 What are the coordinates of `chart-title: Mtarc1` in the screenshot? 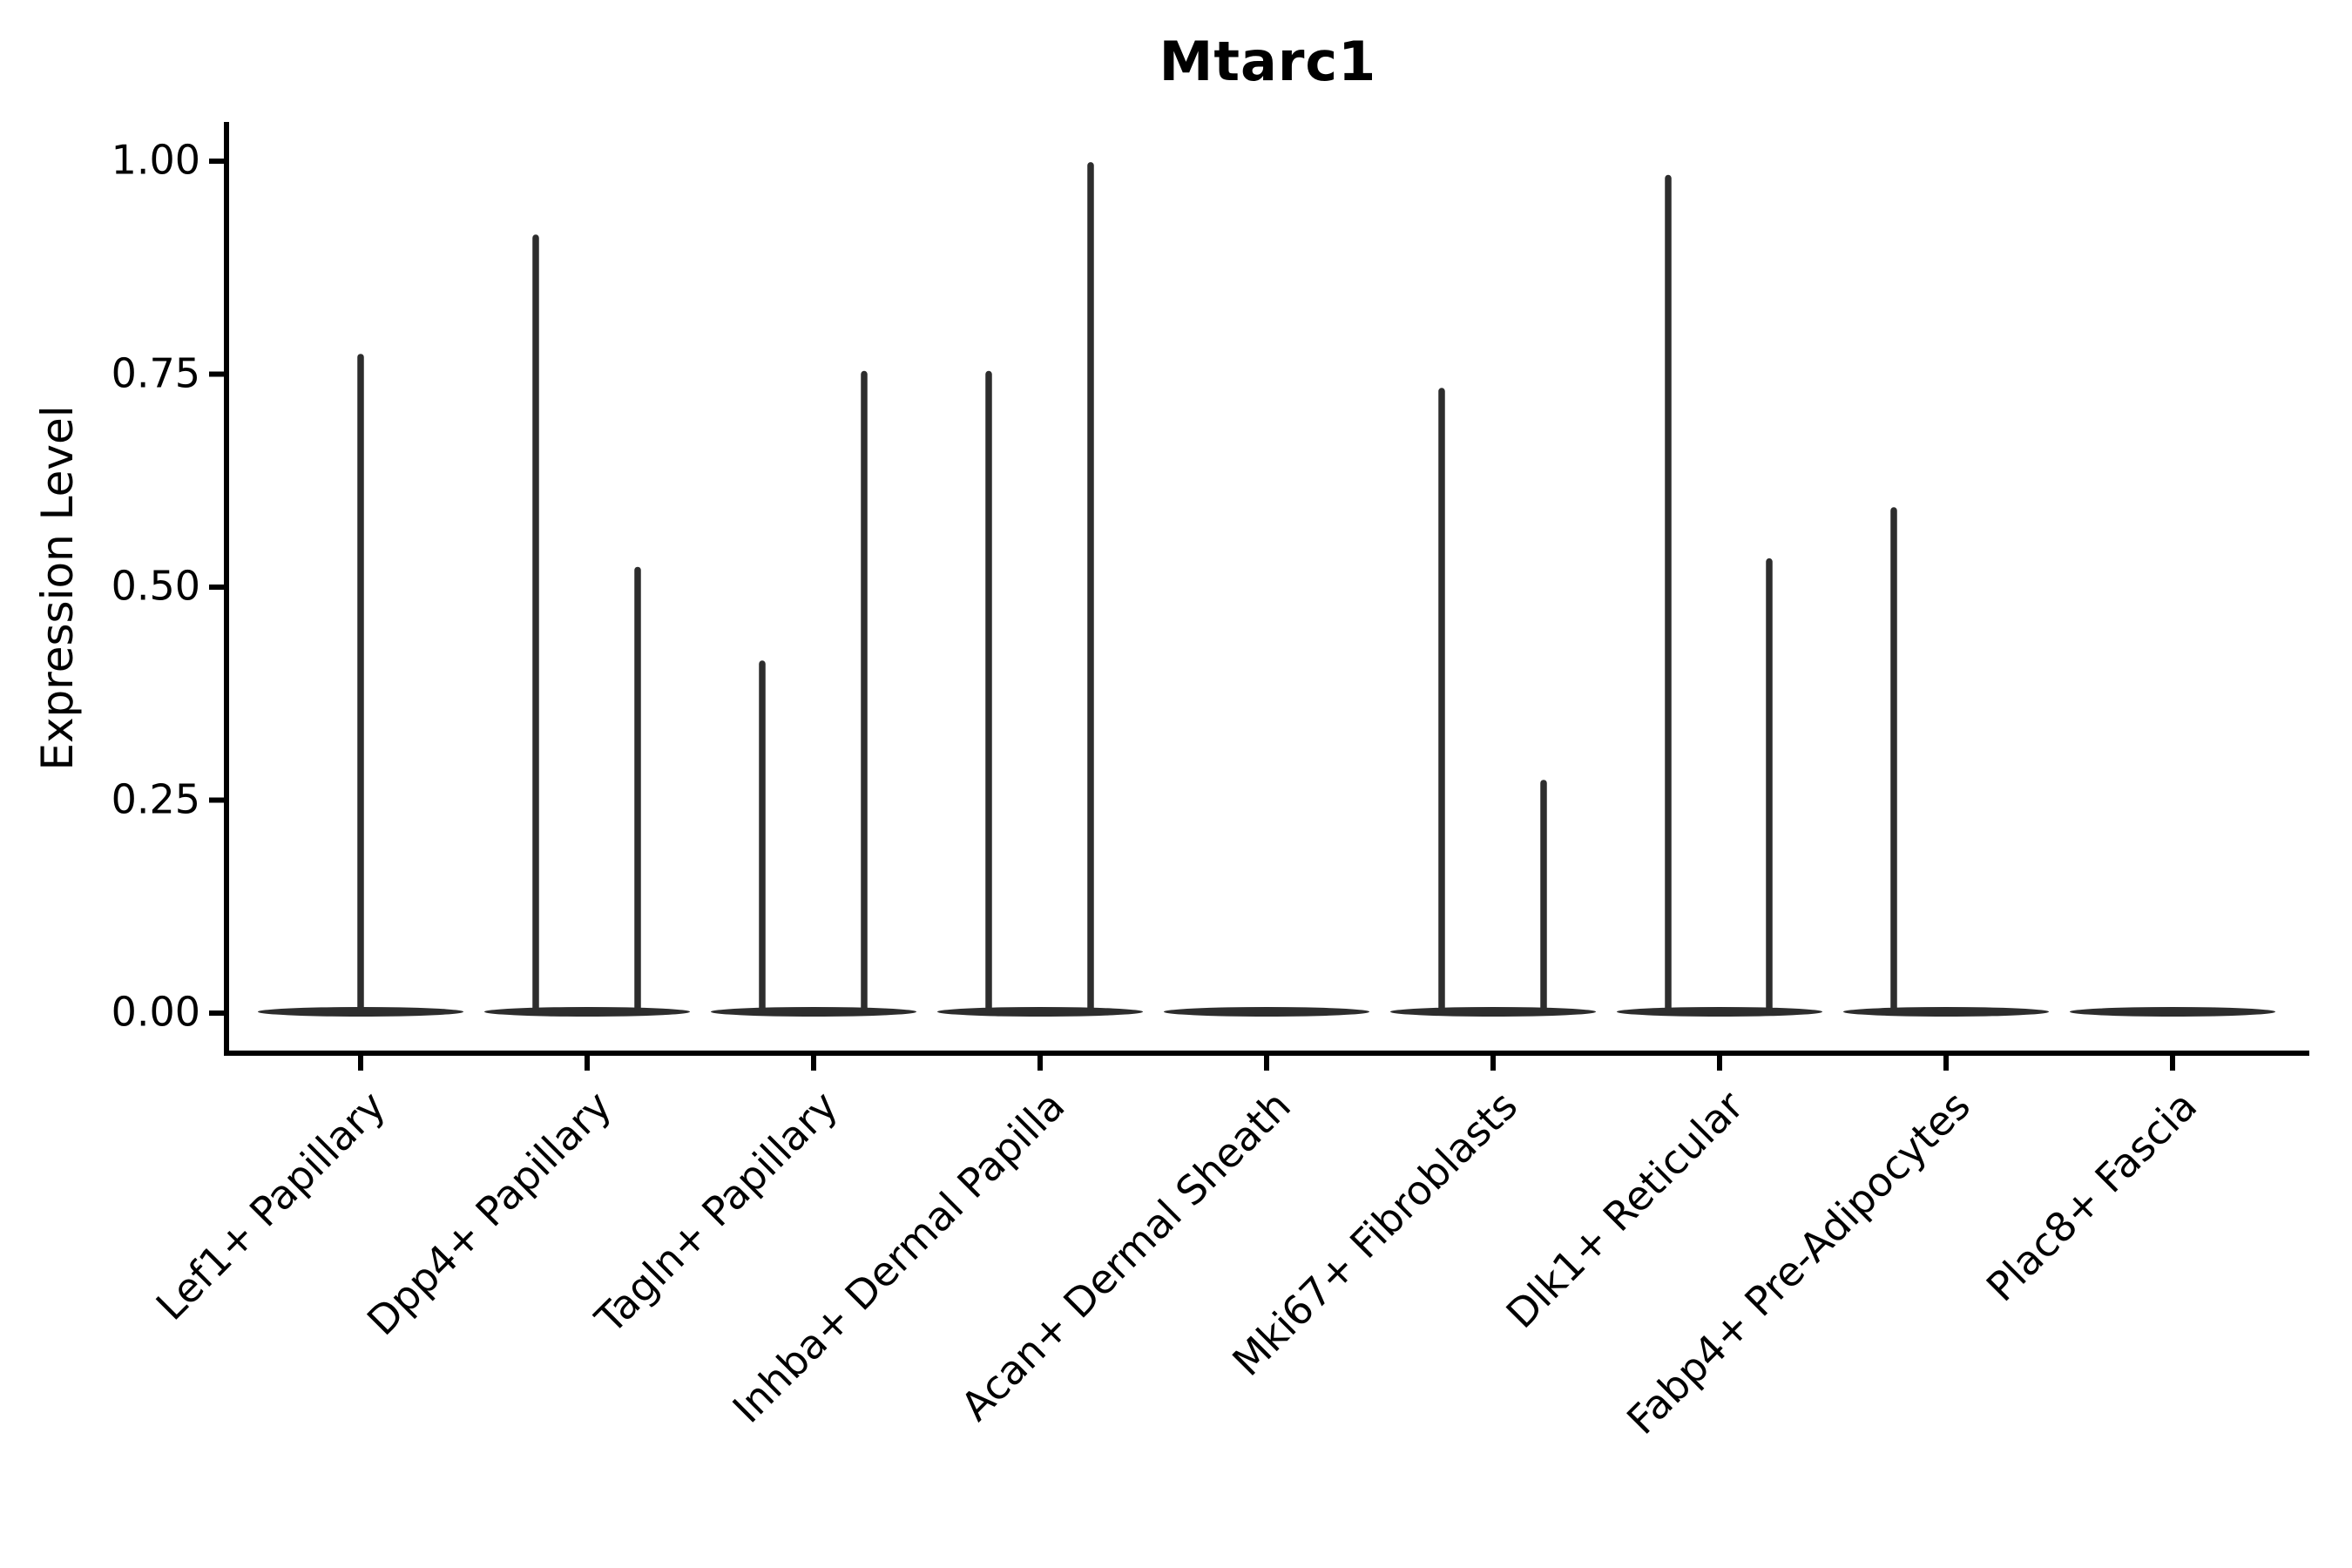 It's located at (1268, 61).